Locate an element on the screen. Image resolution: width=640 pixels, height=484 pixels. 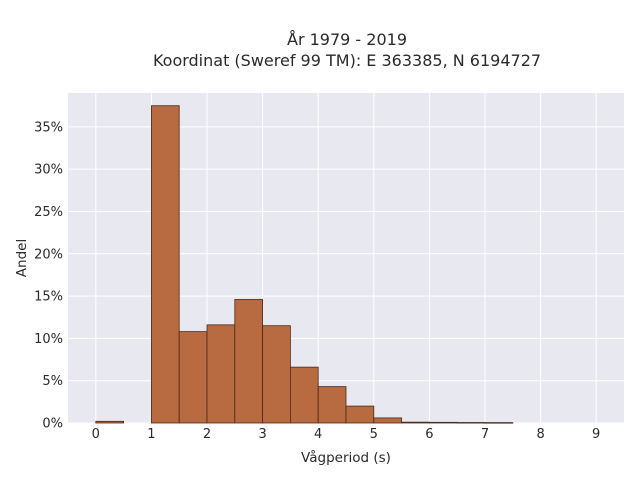
x-tick-label: 7 is located at coordinates (485, 434).